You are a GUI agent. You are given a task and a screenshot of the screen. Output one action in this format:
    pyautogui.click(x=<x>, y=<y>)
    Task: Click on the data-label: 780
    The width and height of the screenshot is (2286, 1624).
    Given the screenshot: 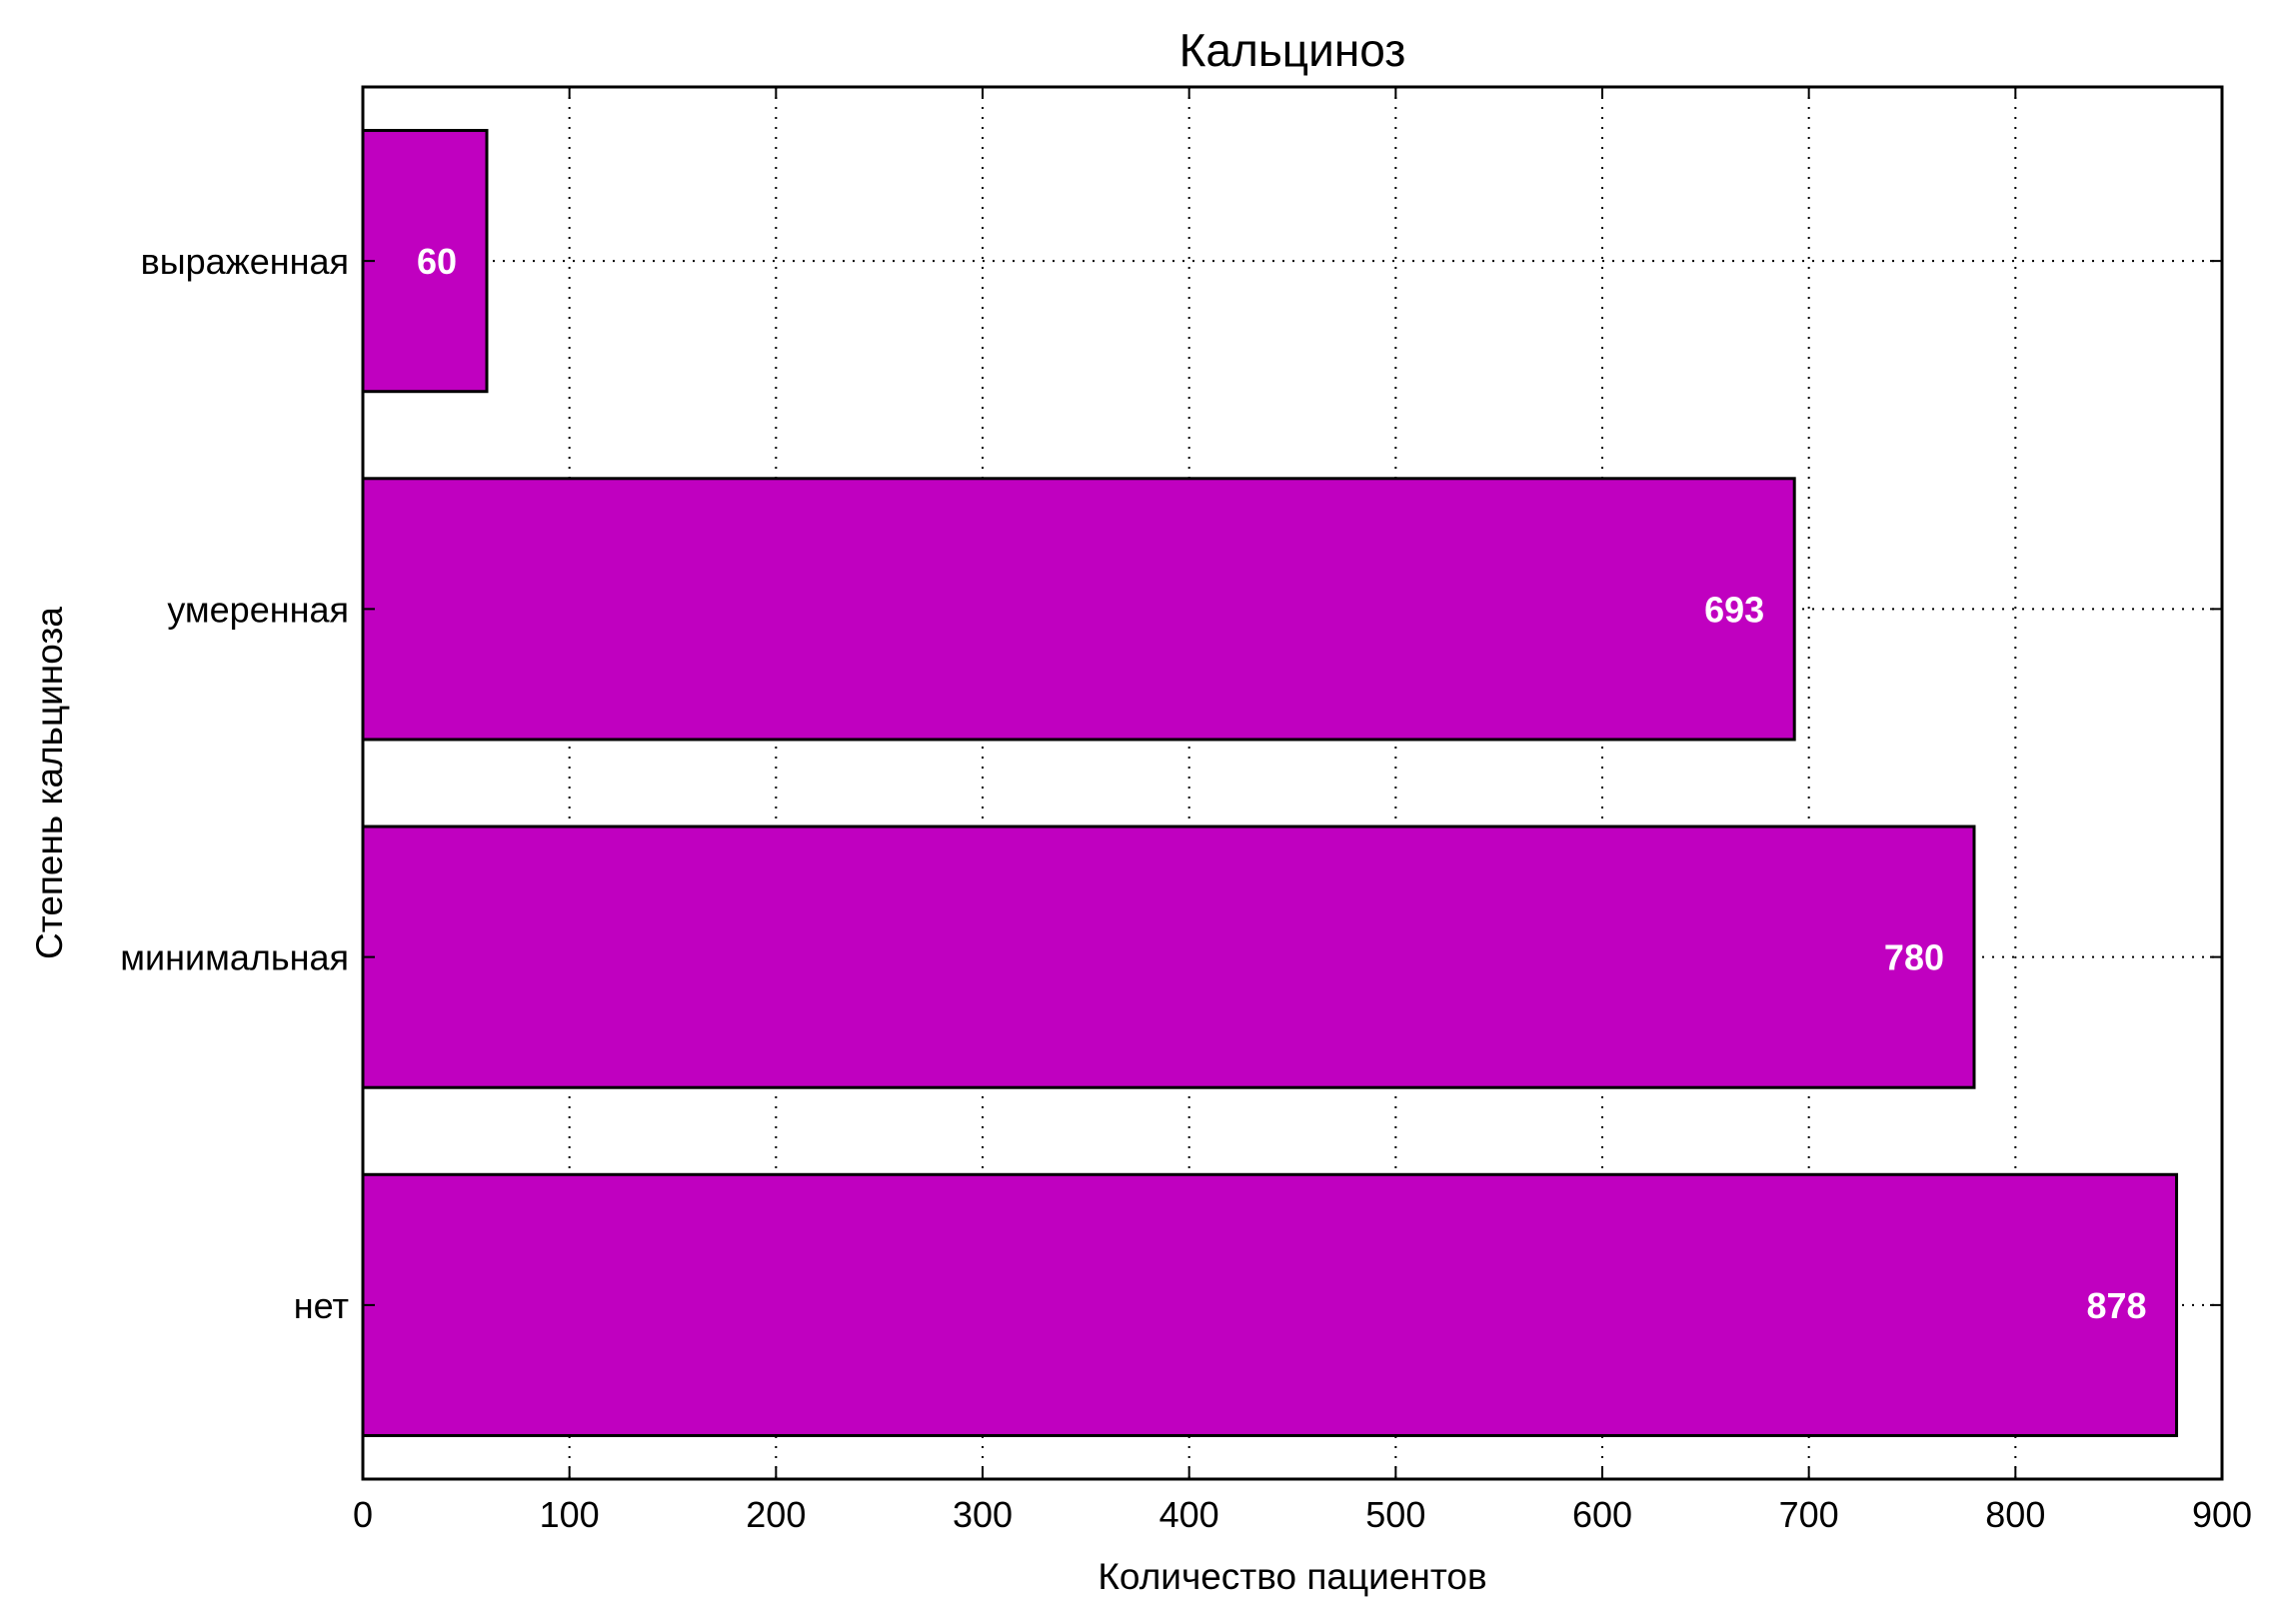 What is the action you would take?
    pyautogui.click(x=1914, y=957)
    